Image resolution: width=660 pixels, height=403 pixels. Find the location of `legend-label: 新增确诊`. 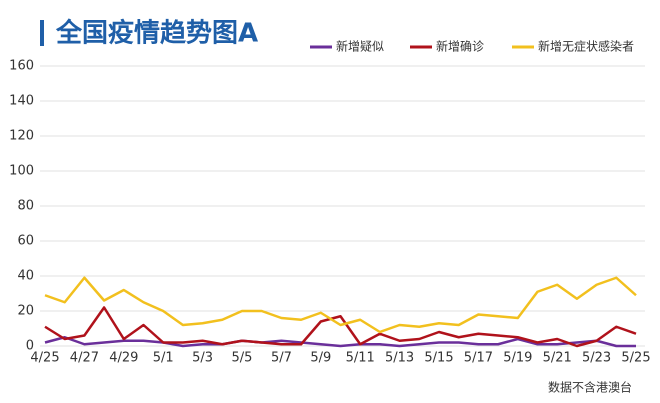

legend-label: 新增确诊 is located at coordinates (460, 46).